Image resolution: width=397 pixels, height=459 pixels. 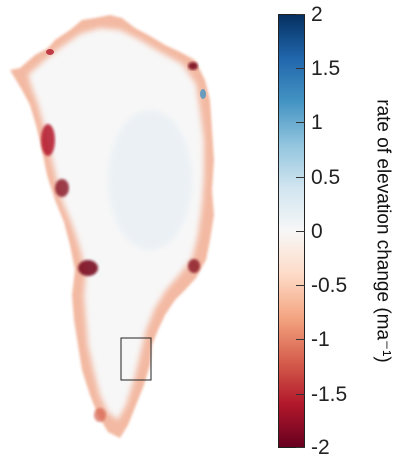 I want to click on tick-label: 0.5, so click(x=326, y=177).